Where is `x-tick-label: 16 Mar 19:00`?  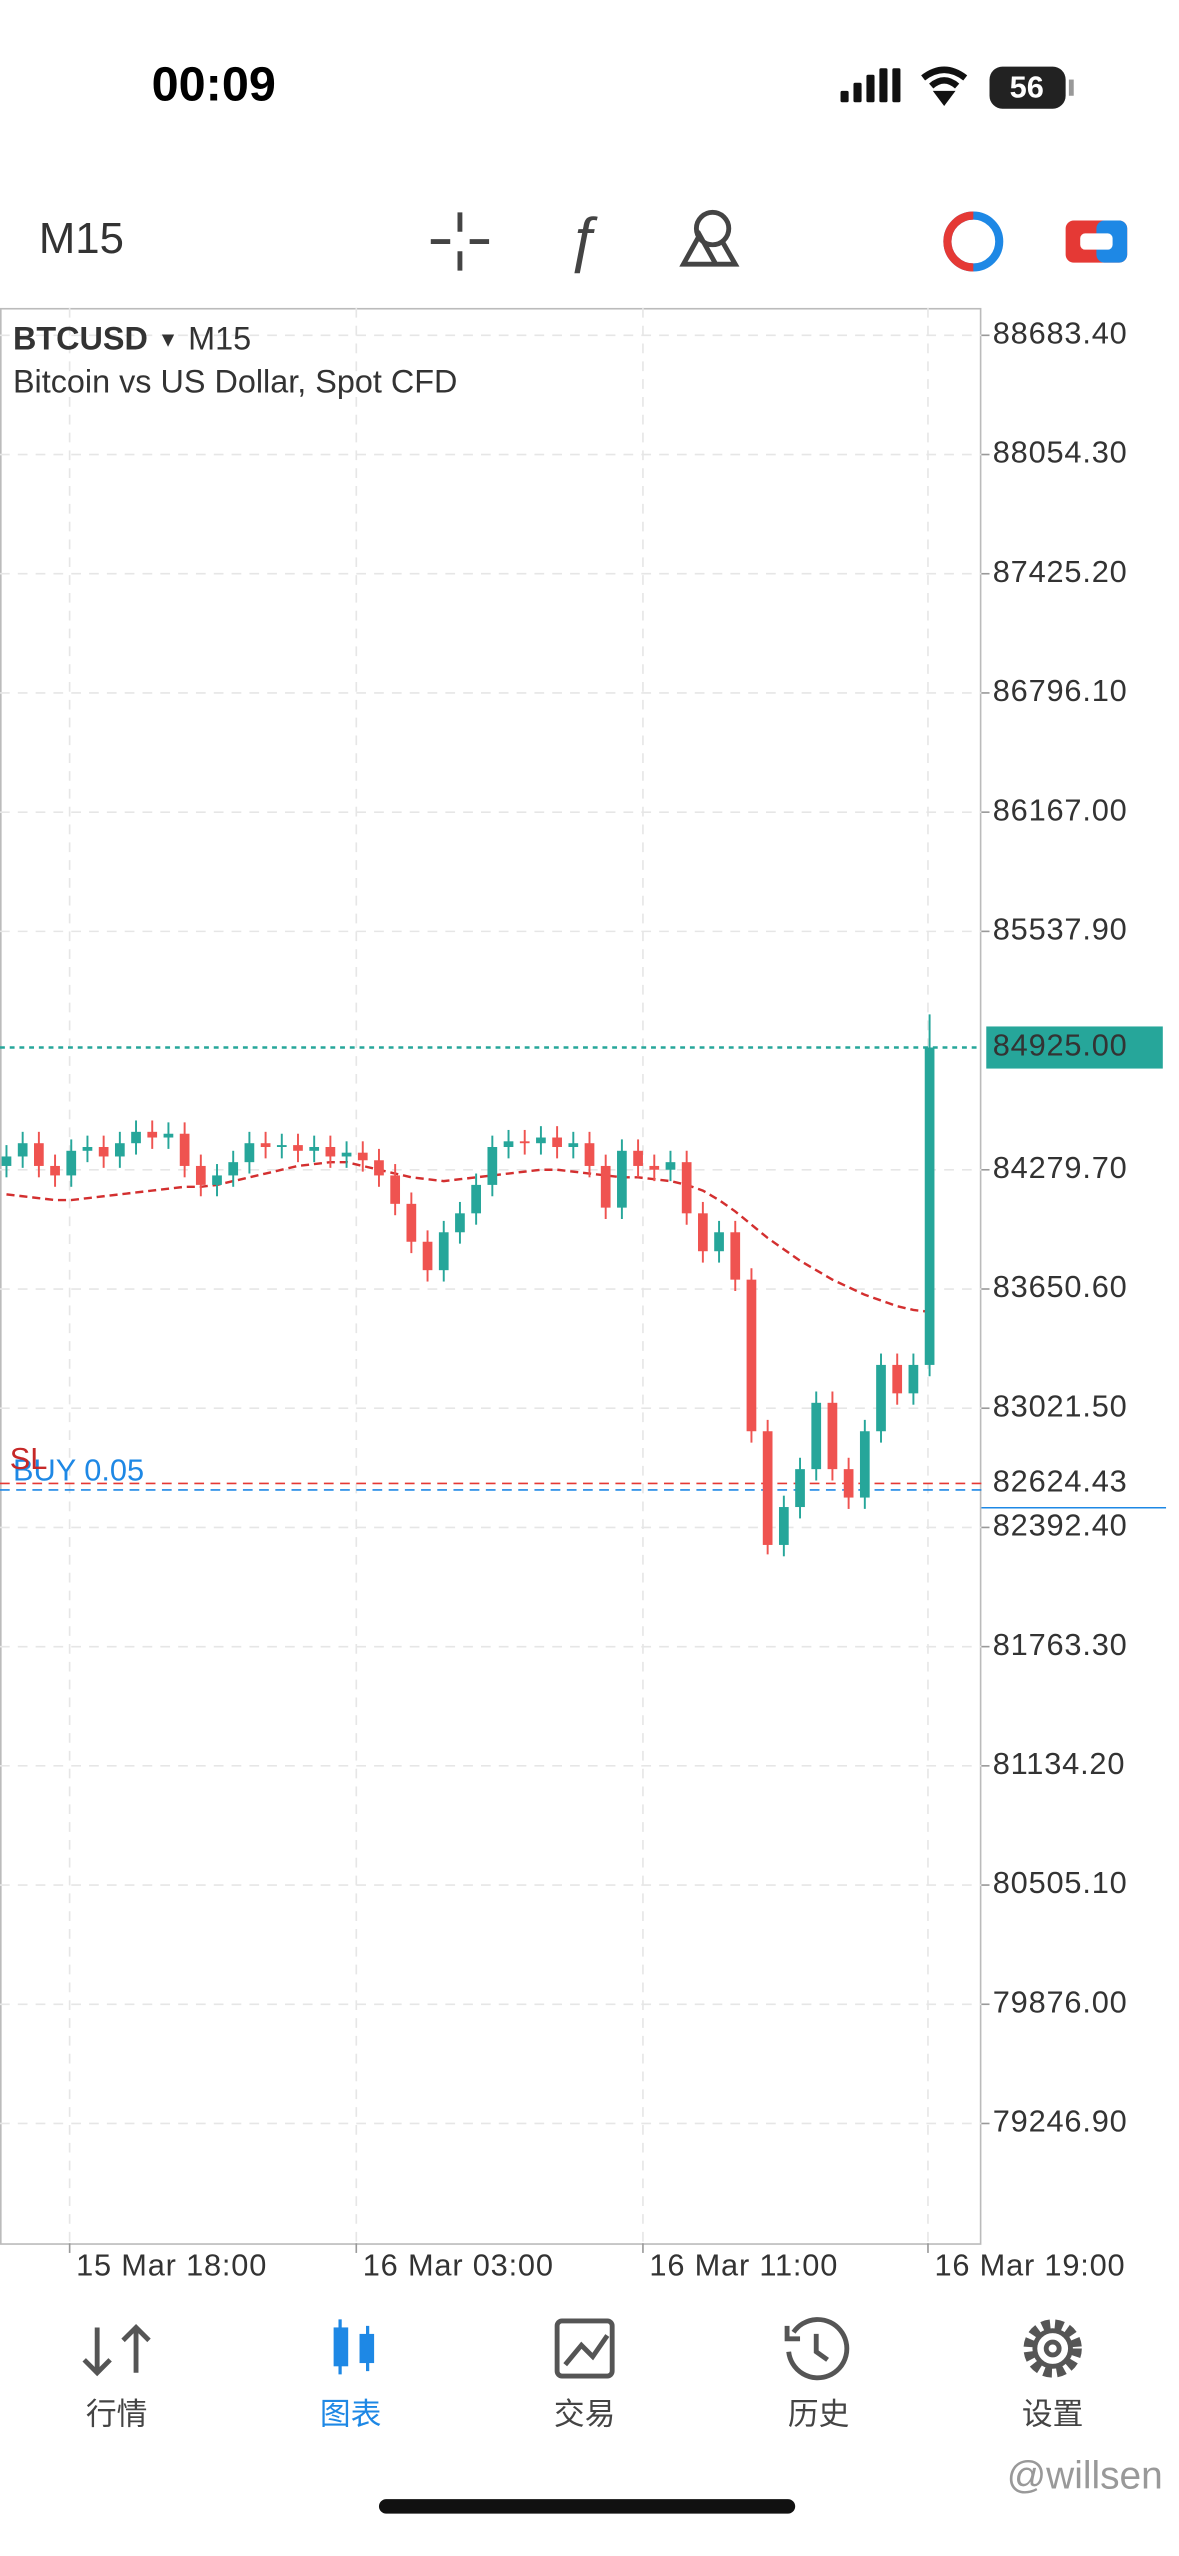
x-tick-label: 16 Mar 19:00 is located at coordinates (1029, 2265).